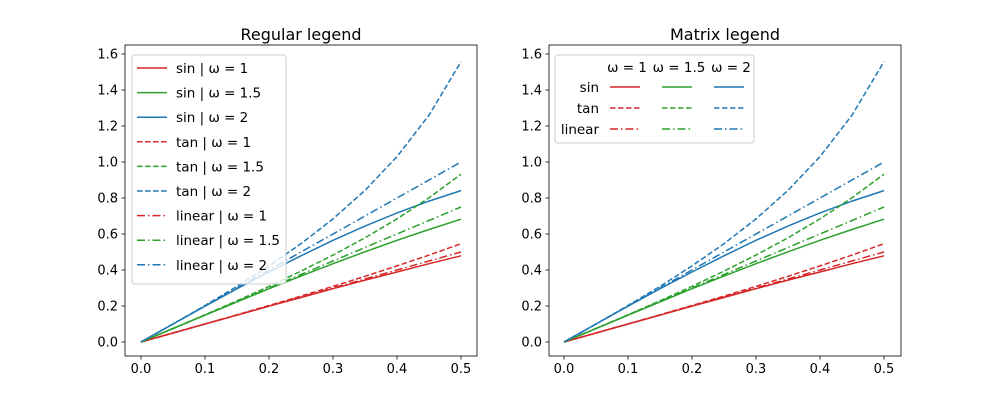  I want to click on left-title: Regular legend, so click(300, 34).